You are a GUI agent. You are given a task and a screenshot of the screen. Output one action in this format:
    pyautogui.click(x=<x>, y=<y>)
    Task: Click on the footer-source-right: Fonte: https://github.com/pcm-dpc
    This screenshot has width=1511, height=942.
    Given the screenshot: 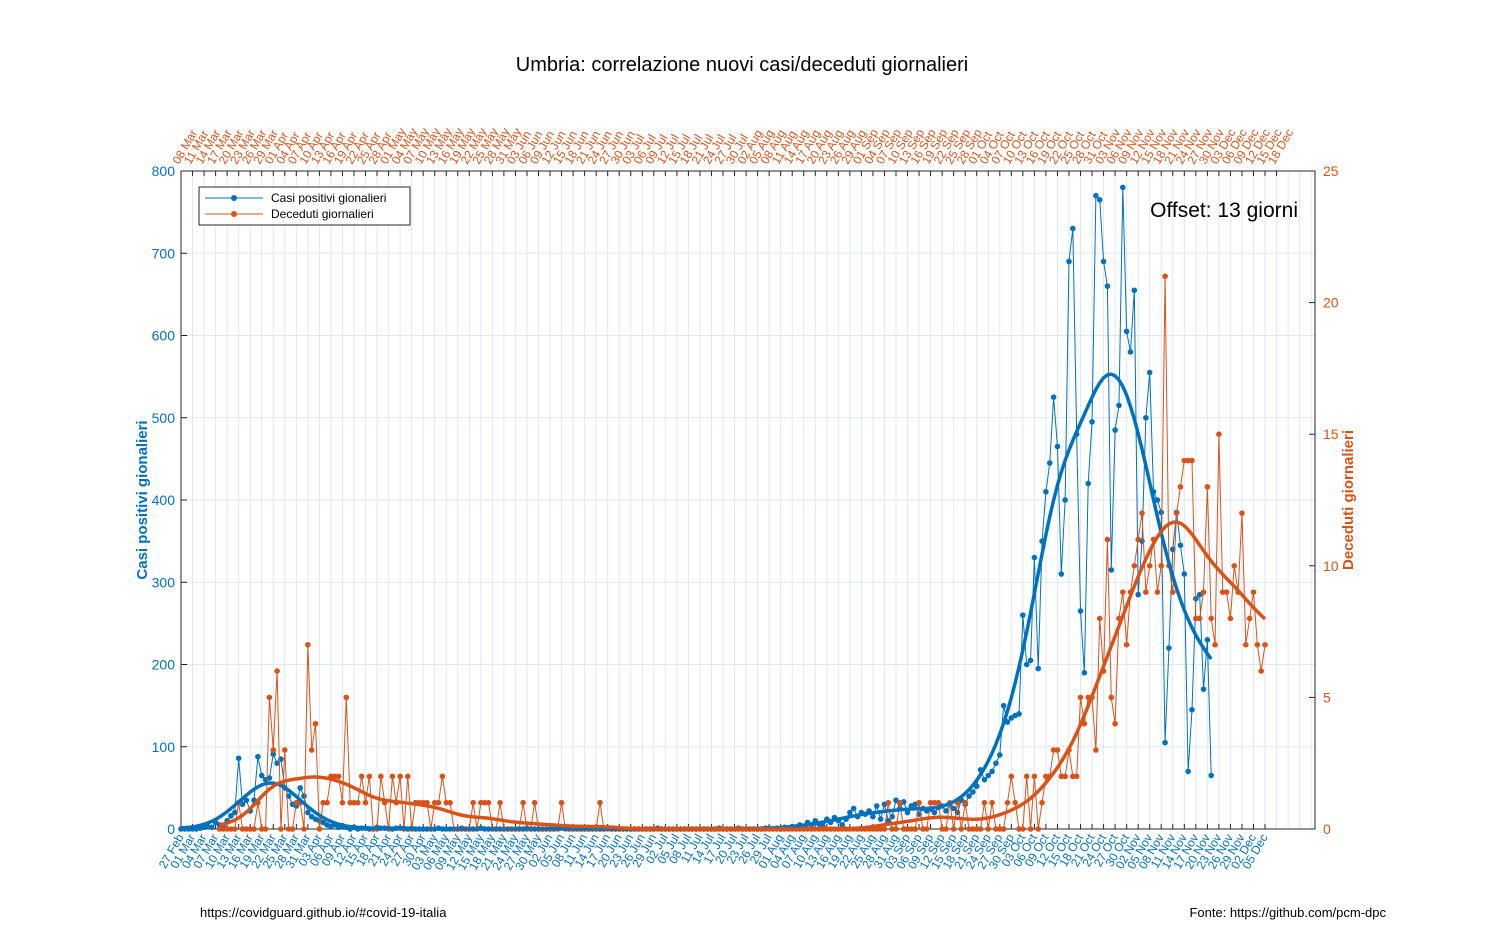 What is the action you would take?
    pyautogui.click(x=1287, y=912)
    